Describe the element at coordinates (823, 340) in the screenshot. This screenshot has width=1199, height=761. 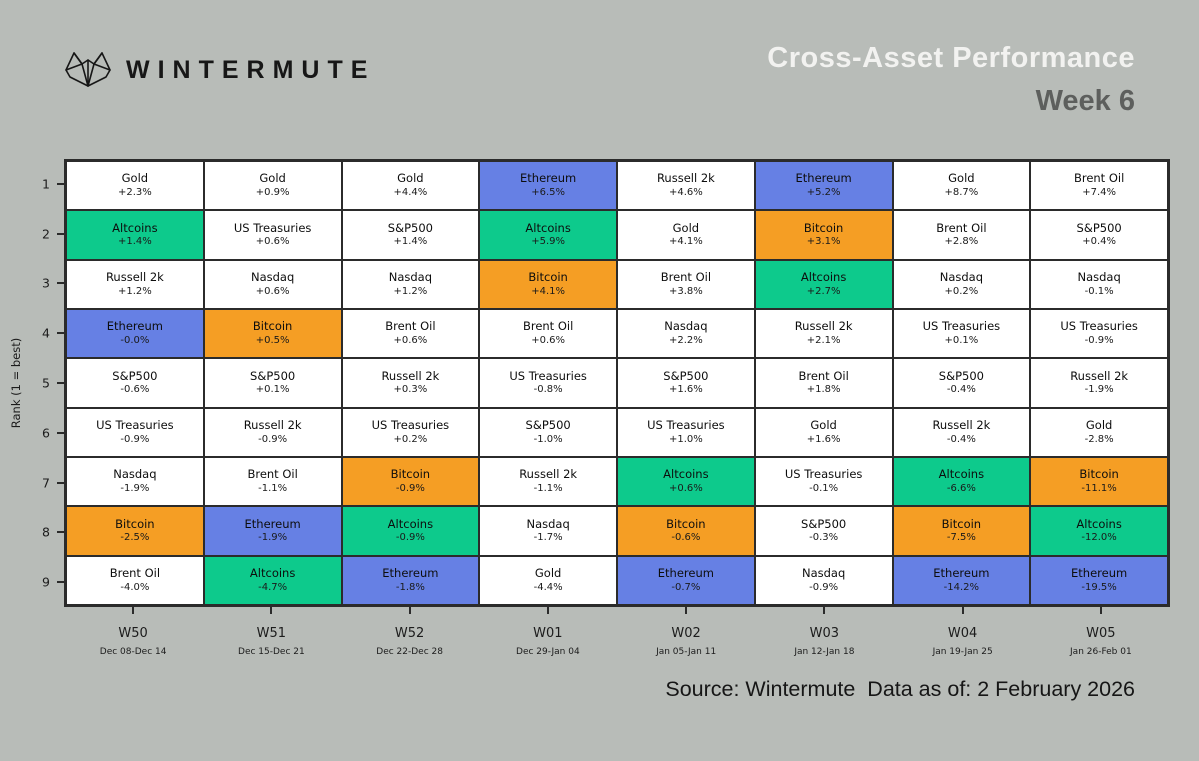
I see `asset-change: +2.1%` at that location.